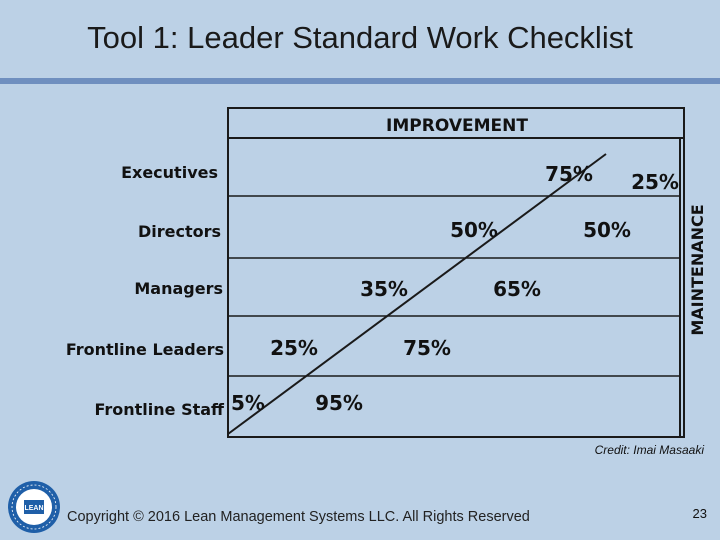  What do you see at coordinates (384, 289) in the screenshot?
I see `improvement-pct-managers: 35%` at bounding box center [384, 289].